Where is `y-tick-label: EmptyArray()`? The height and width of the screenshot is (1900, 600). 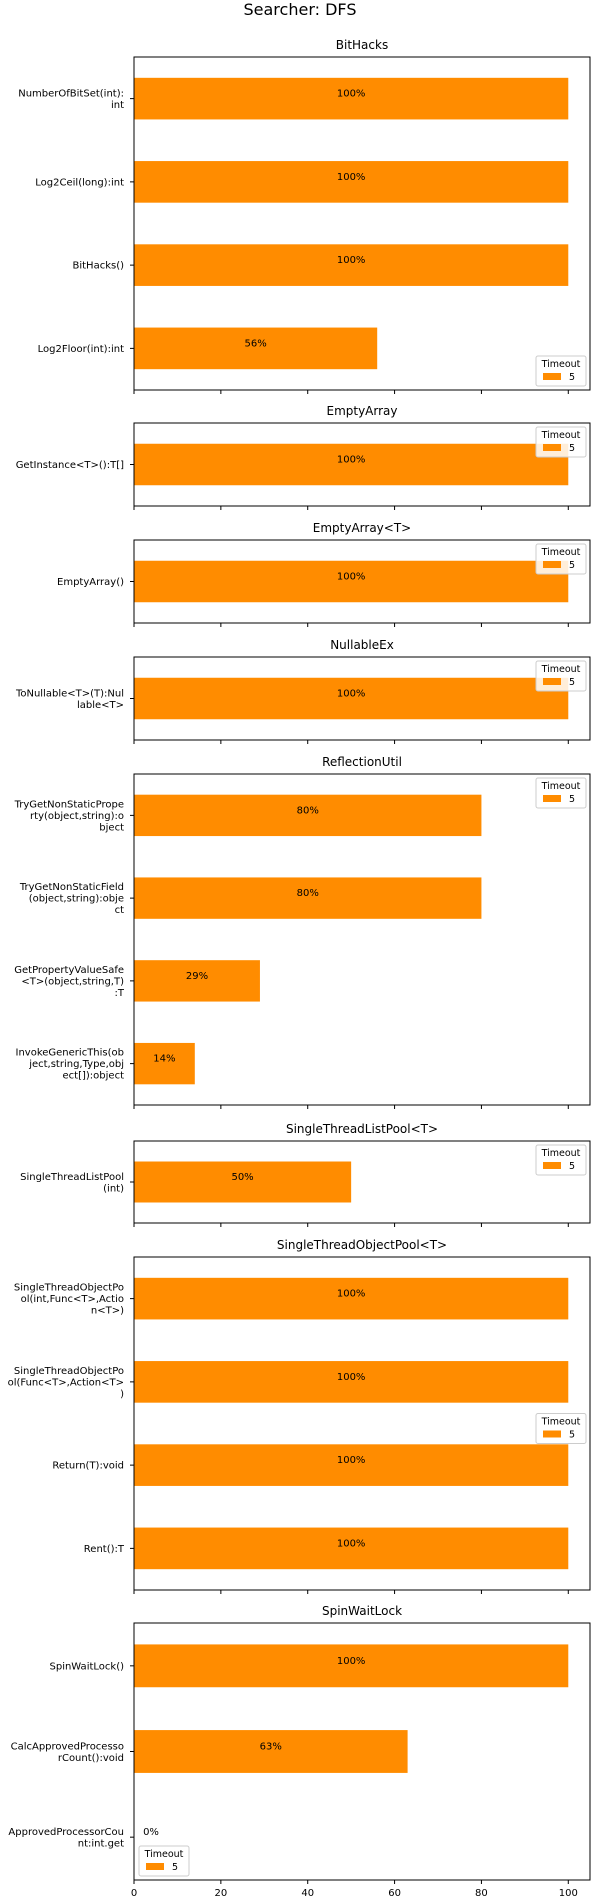
y-tick-label: EmptyArray() is located at coordinates (90, 582).